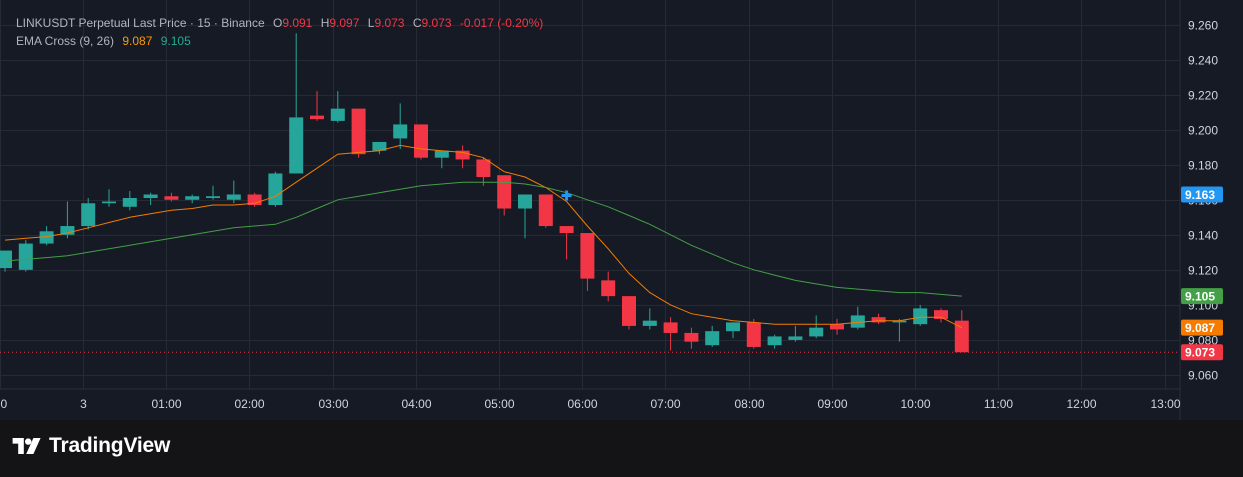 This screenshot has height=477, width=1243. I want to click on x-tick-label: 12:00, so click(1081, 404).